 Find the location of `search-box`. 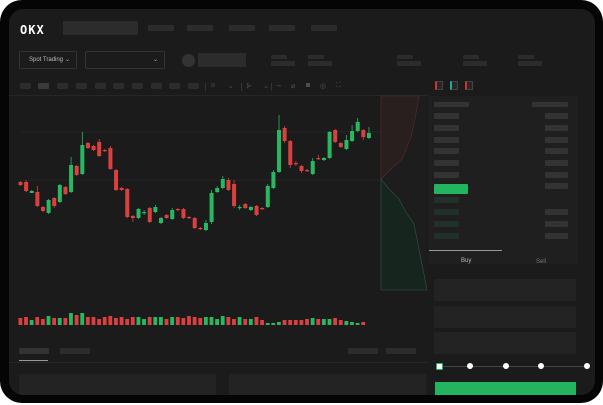

search-box is located at coordinates (100, 28).